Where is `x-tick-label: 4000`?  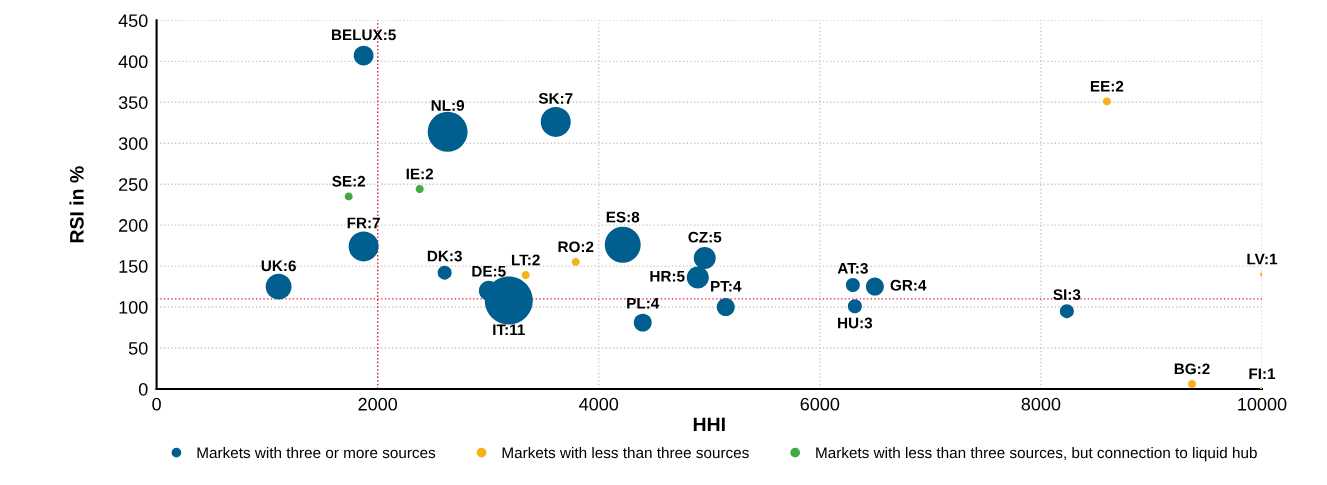
x-tick-label: 4000 is located at coordinates (599, 404).